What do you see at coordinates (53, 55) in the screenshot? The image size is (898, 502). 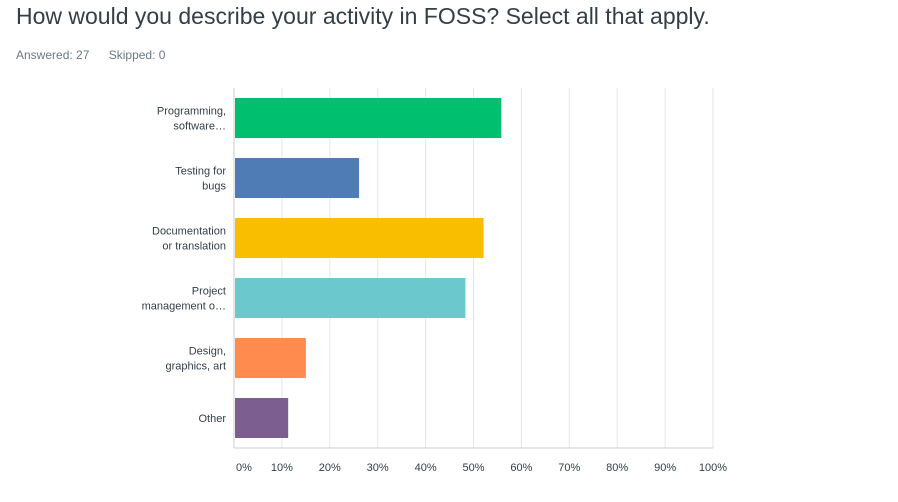 I see `answered-count: Answered: 27` at bounding box center [53, 55].